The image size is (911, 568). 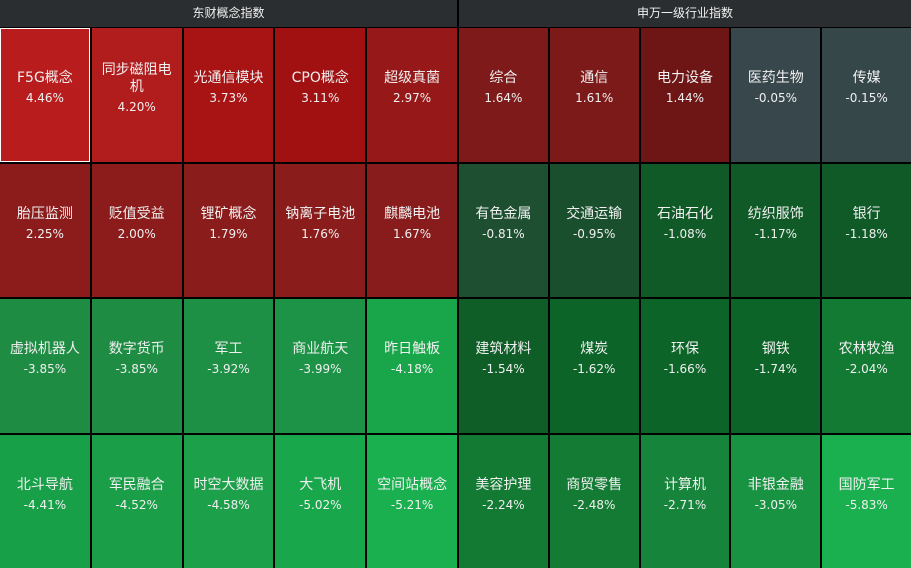 I want to click on index-change: 1.44%, so click(x=685, y=98).